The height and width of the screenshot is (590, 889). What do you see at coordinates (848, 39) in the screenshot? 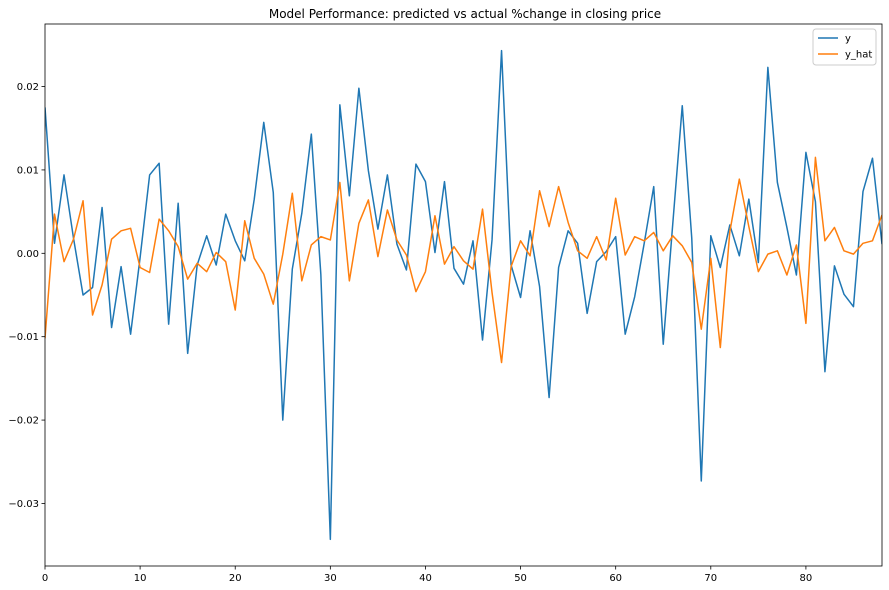
I see `legend-label-y: y` at bounding box center [848, 39].